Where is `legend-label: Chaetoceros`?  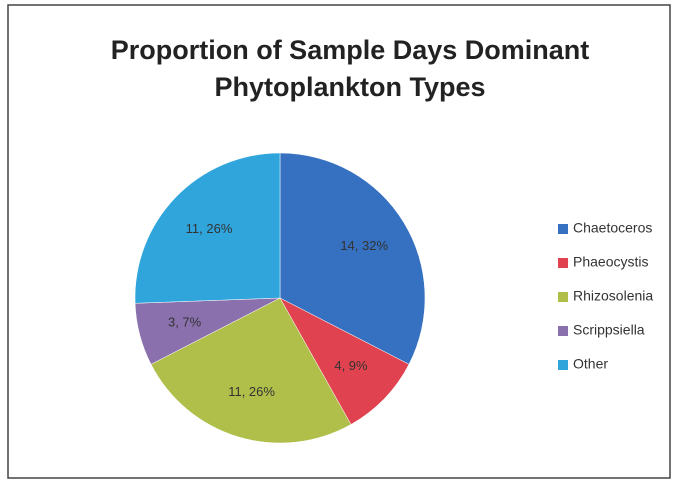
legend-label: Chaetoceros is located at coordinates (612, 228).